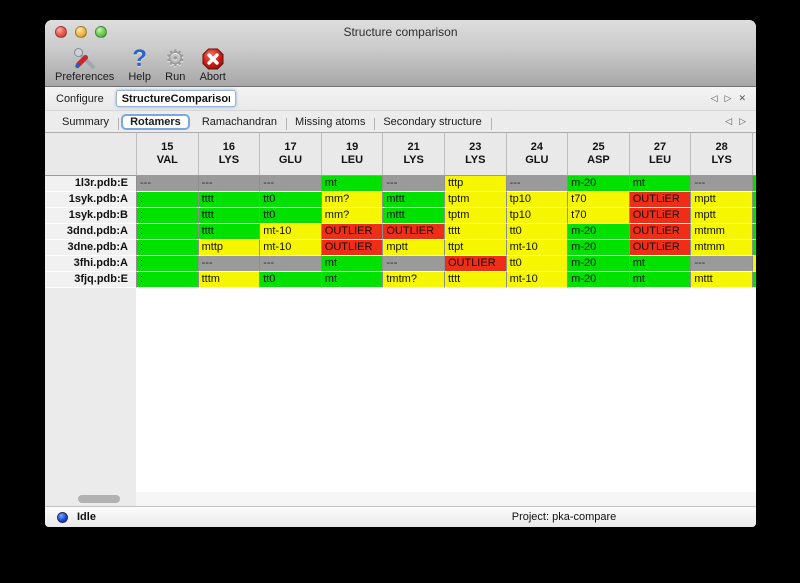  I want to click on zoom-window-button, so click(101, 32).